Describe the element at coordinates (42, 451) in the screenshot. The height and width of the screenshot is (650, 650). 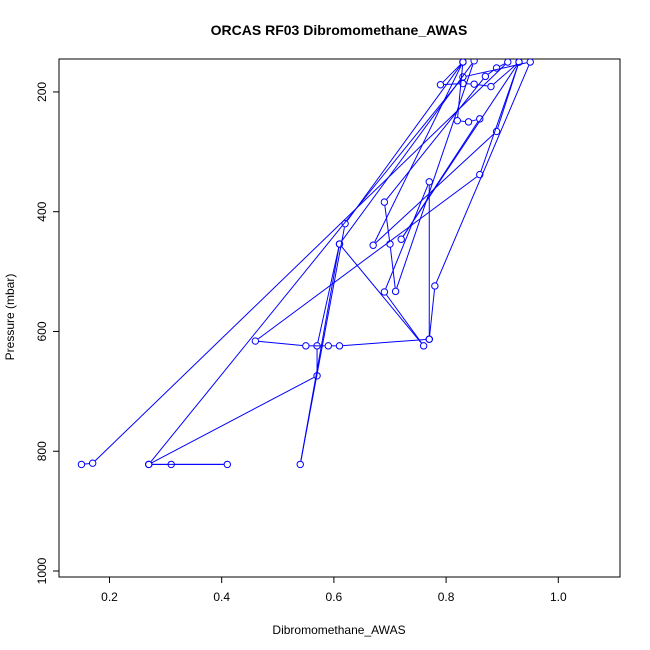
I see `y-tick-label: 800` at that location.